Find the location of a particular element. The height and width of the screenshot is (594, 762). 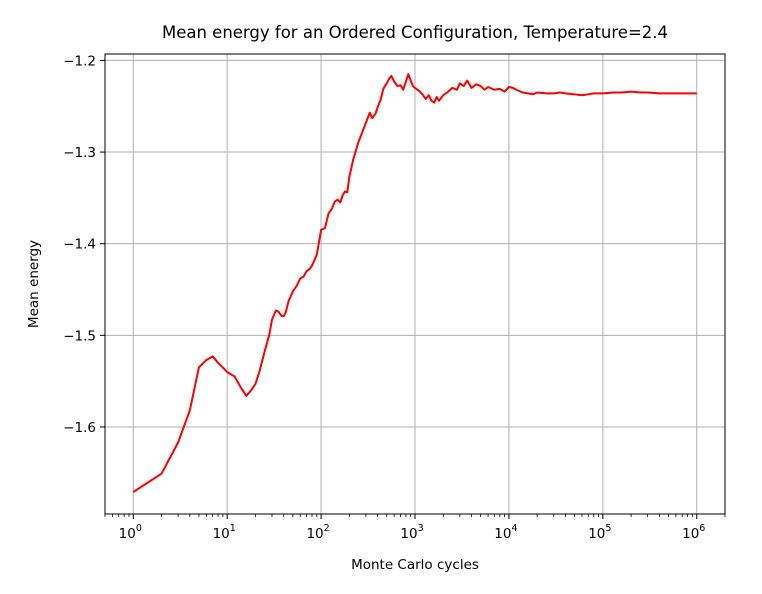

x-tick-exponent: 6 is located at coordinates (702, 528).